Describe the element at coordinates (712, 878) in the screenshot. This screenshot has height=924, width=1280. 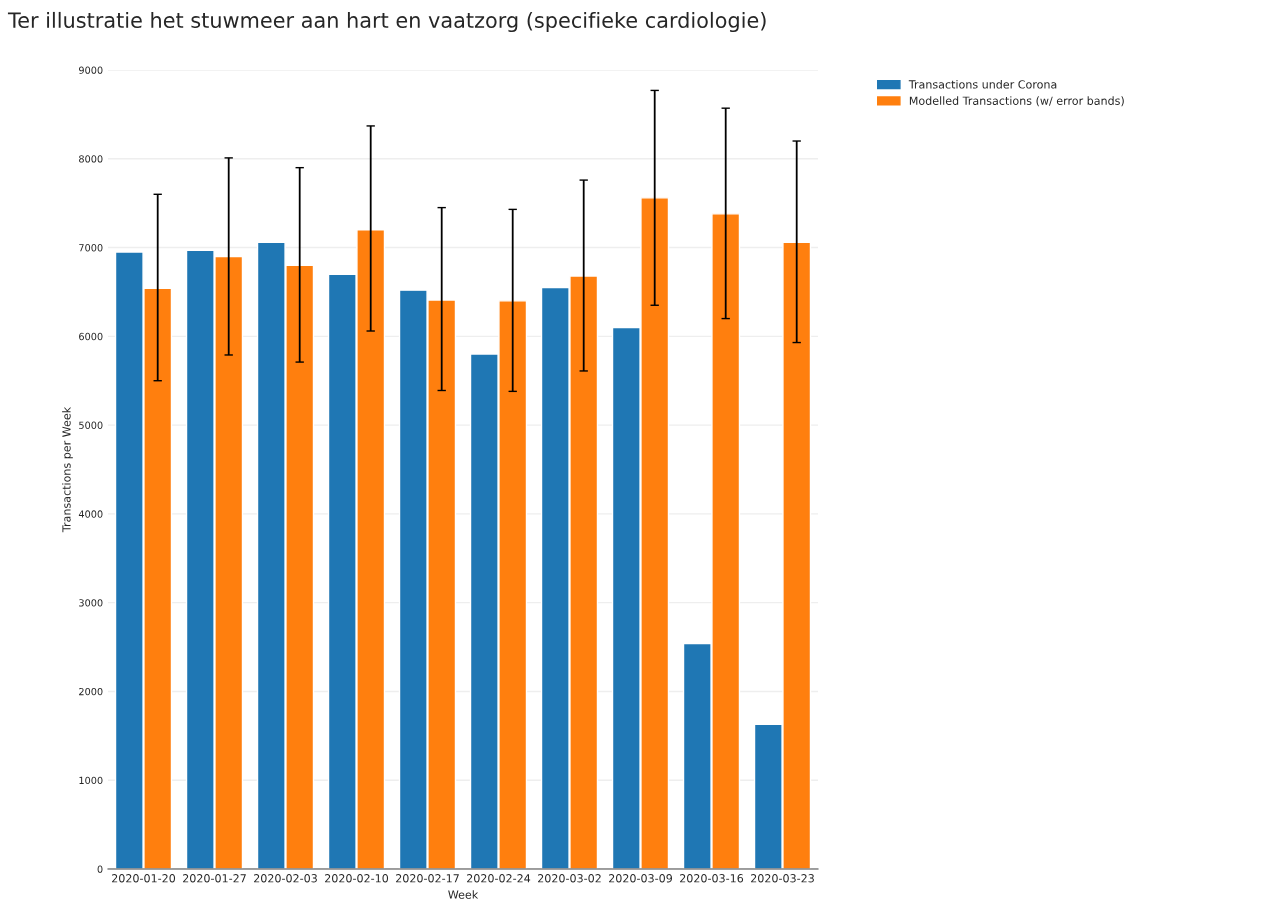
I see `x-tick-label: 2020-03-16` at that location.